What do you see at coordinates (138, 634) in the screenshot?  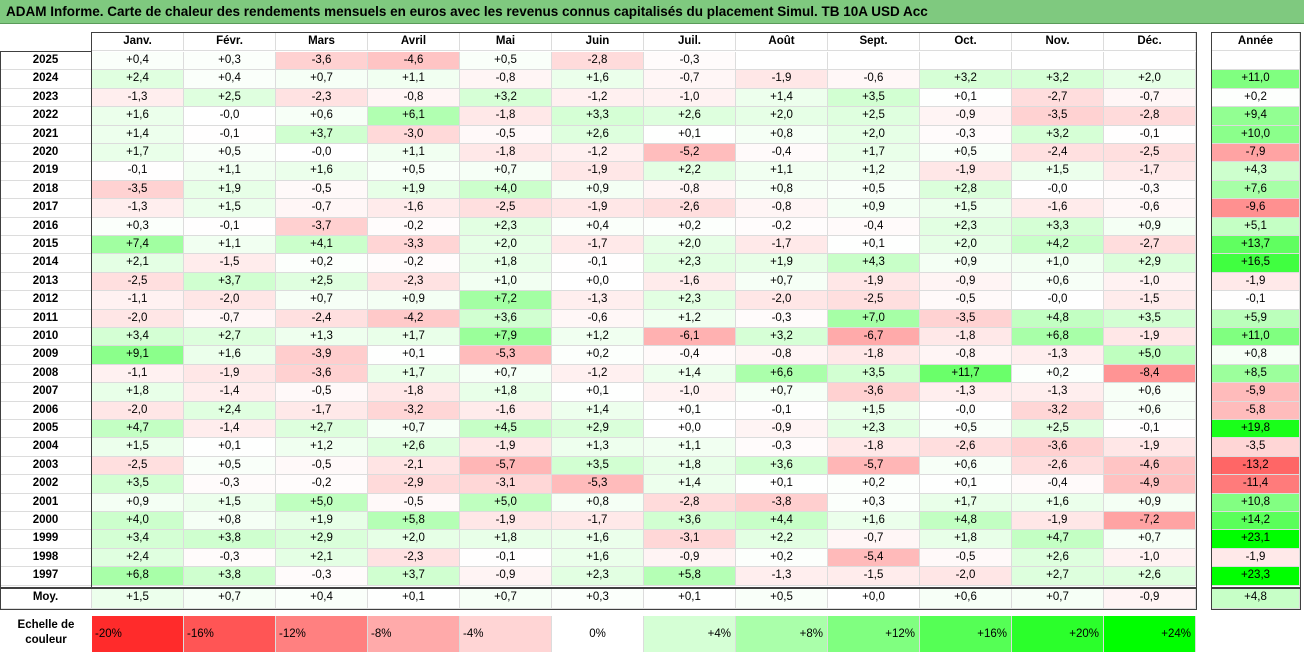 I see `color-scale-swatch: -20%` at bounding box center [138, 634].